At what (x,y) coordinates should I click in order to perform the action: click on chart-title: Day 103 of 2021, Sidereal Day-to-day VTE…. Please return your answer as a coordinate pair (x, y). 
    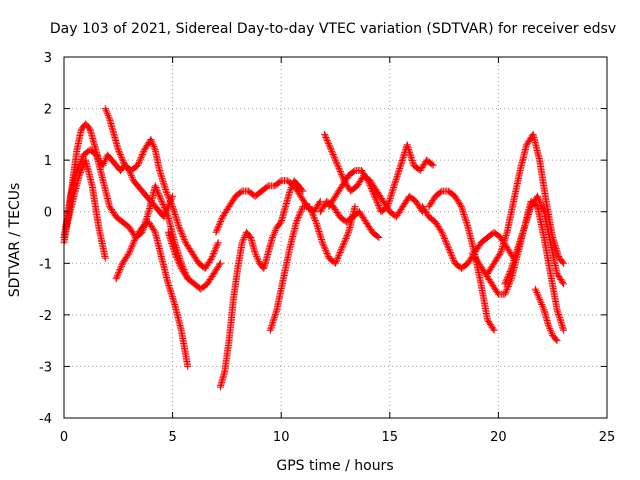
    Looking at the image, I should click on (333, 29).